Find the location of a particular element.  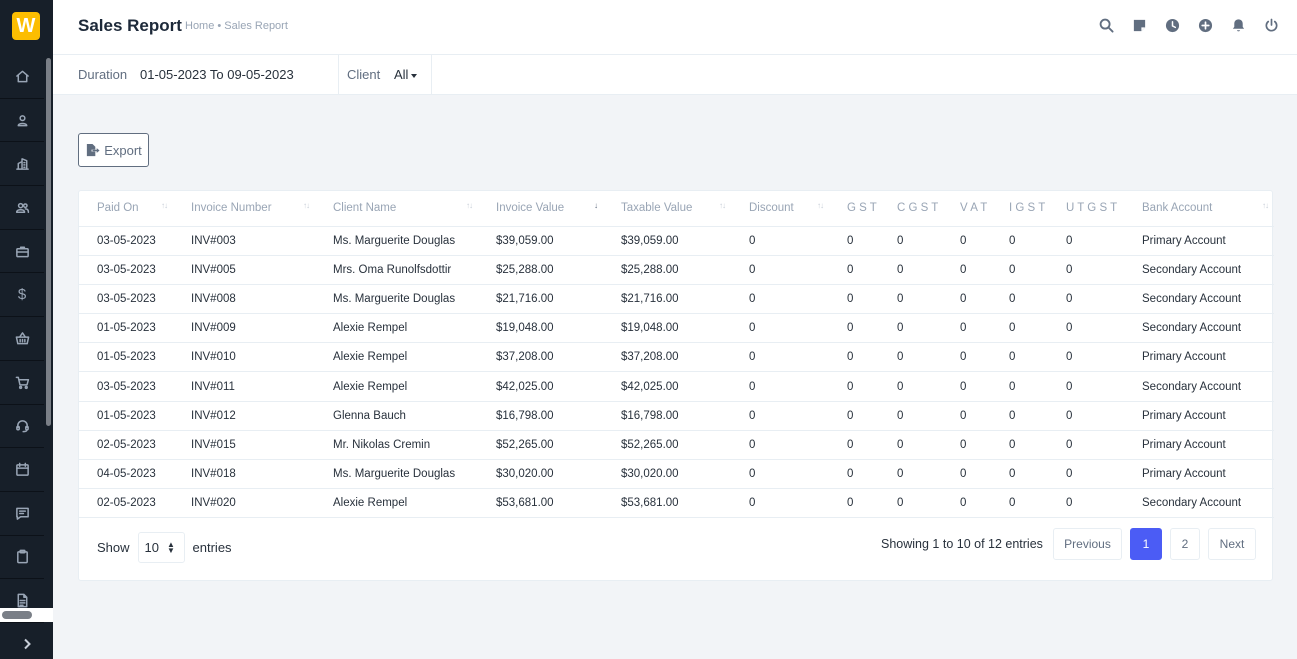

cell-client-name: Ms. Marguerite Douglas is located at coordinates (396, 241).